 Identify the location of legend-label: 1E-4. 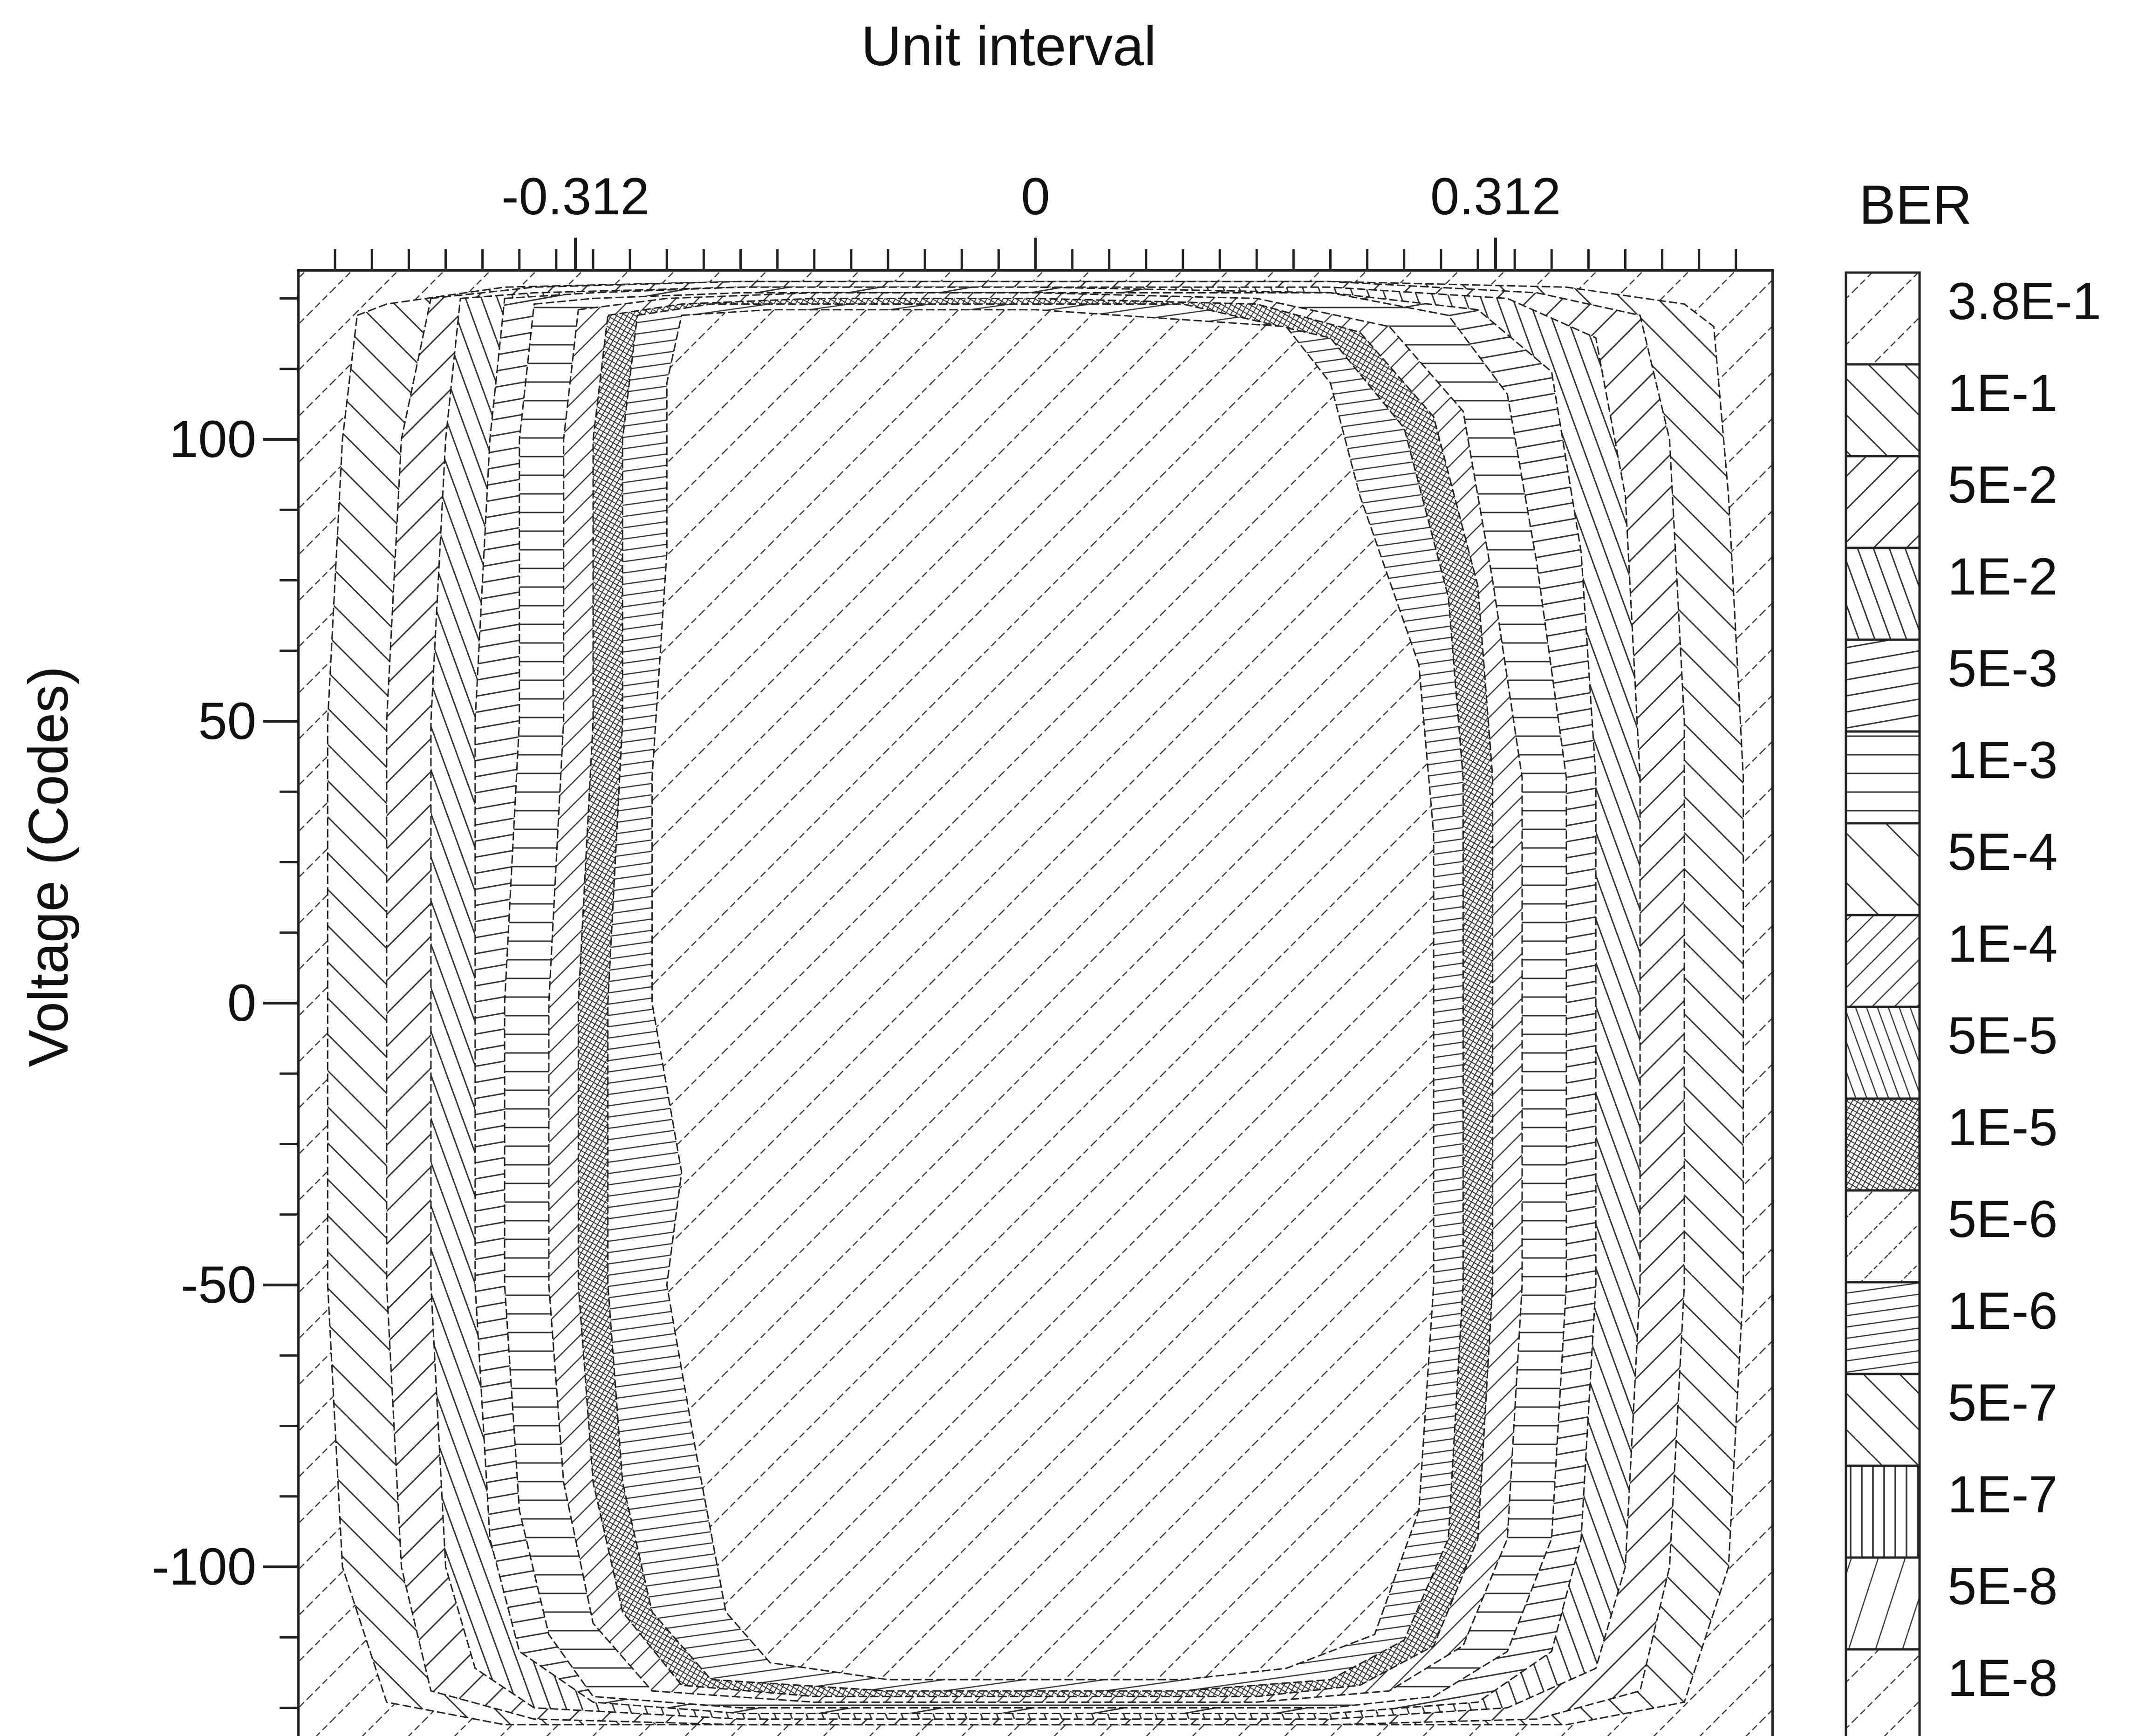
(2003, 944).